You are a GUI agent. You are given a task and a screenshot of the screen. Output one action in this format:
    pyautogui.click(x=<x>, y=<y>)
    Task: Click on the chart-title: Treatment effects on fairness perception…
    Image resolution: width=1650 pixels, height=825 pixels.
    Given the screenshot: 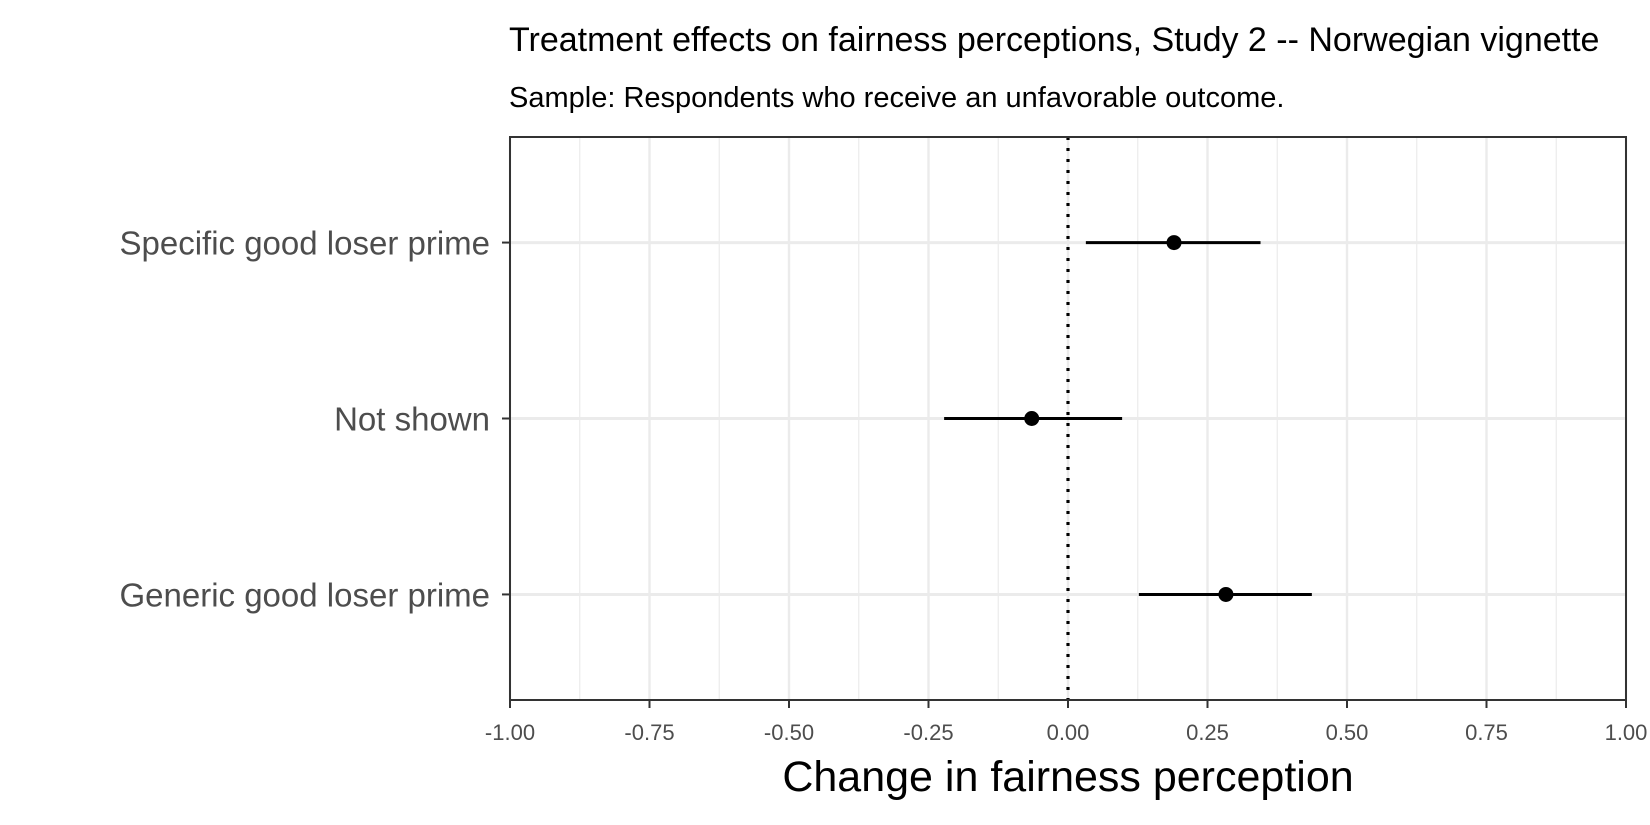 What is the action you would take?
    pyautogui.click(x=1054, y=40)
    